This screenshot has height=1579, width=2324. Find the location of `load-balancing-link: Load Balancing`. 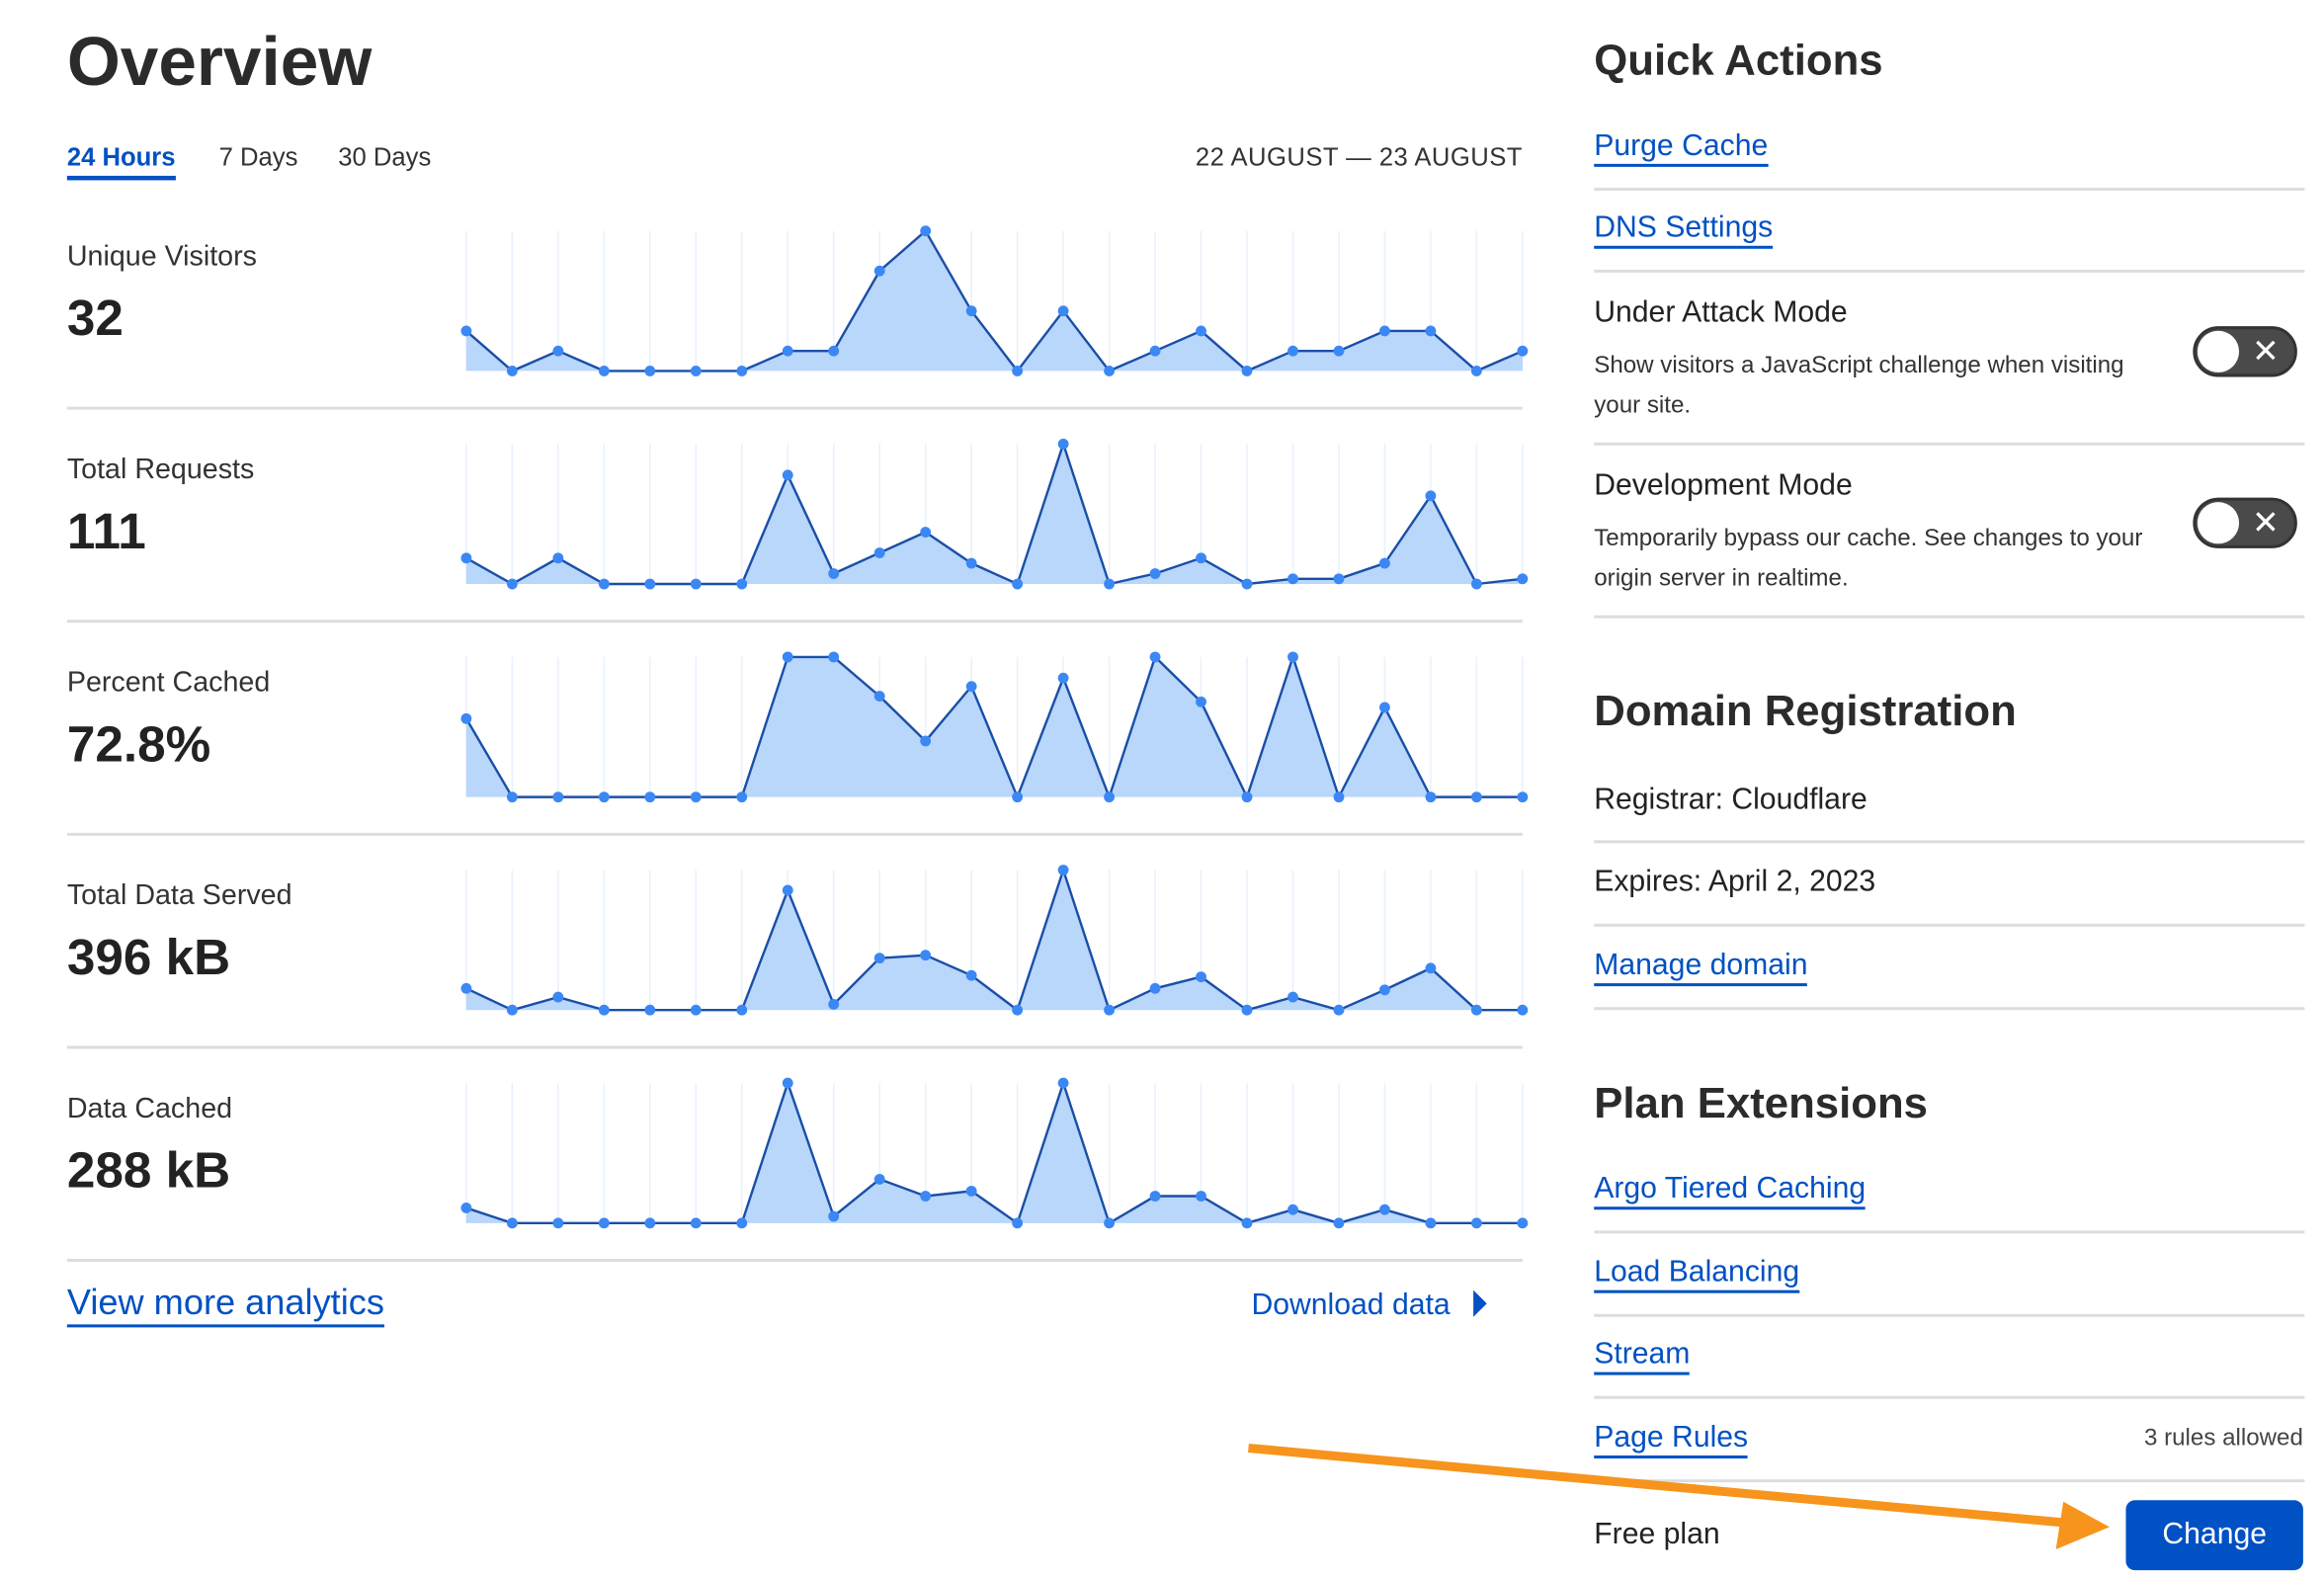

load-balancing-link: Load Balancing is located at coordinates (1697, 1274).